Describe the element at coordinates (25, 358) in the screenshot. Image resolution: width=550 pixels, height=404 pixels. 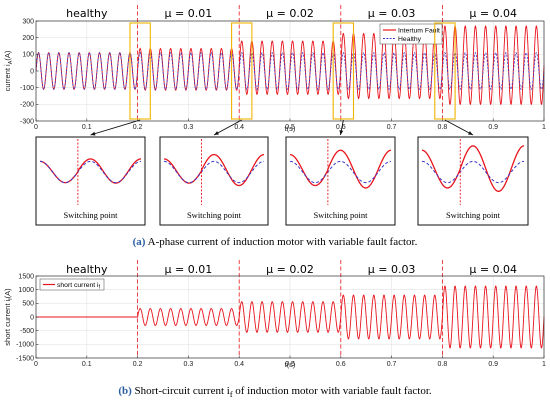
I see `y-tick-label: -1500` at that location.